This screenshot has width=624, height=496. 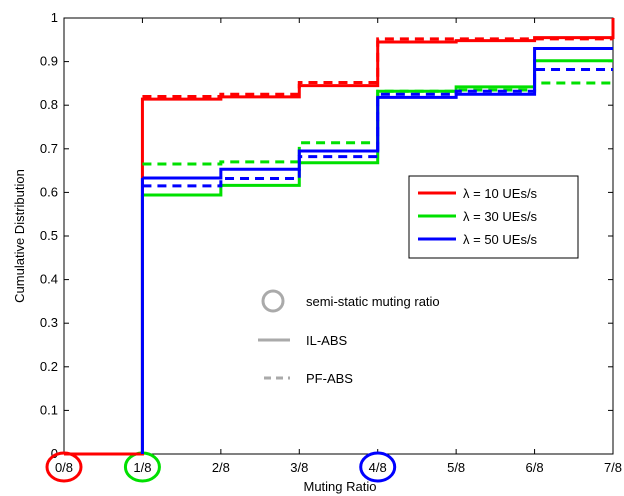 I want to click on y-tick-label: 0.3, so click(x=49, y=322).